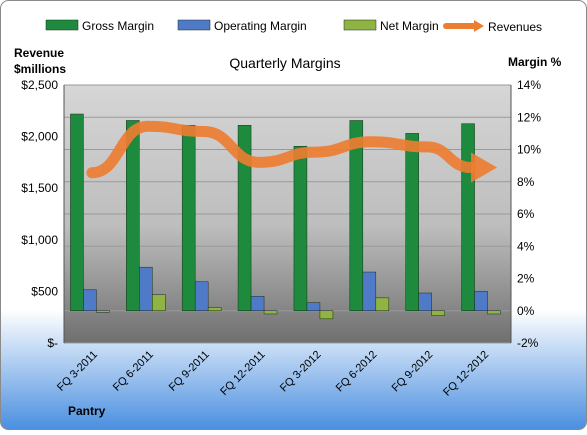 The width and height of the screenshot is (587, 435). What do you see at coordinates (479, 26) in the screenshot?
I see `legend-swatch-revenues-arrow` at bounding box center [479, 26].